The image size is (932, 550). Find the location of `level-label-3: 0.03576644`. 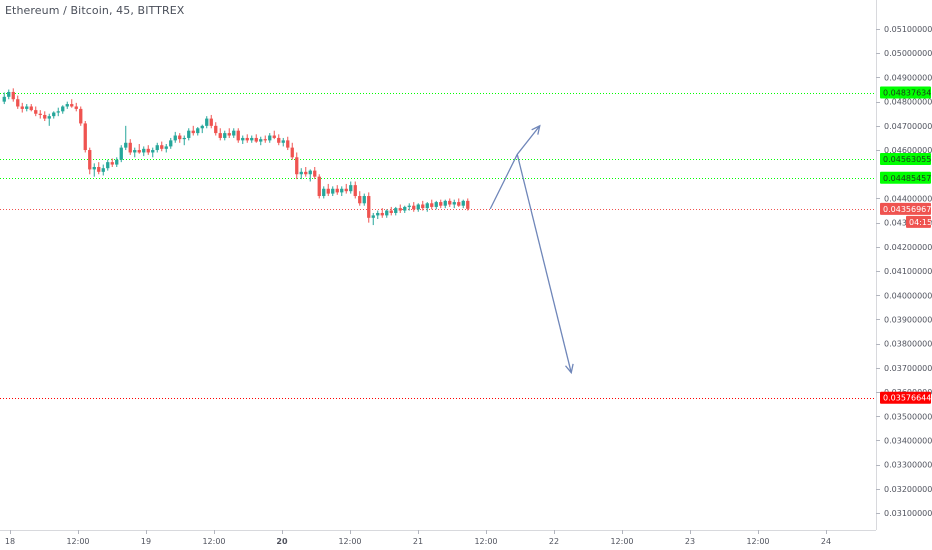

level-label-3: 0.03576644 is located at coordinates (907, 398).